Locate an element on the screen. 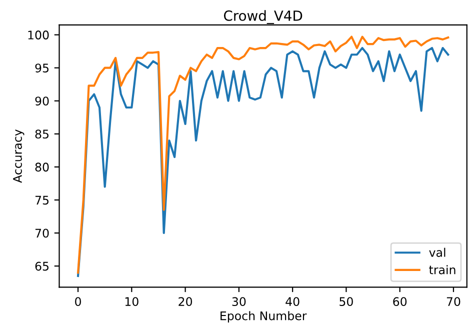 The height and width of the screenshot is (332, 474). x-tick-label: 20 is located at coordinates (185, 301).